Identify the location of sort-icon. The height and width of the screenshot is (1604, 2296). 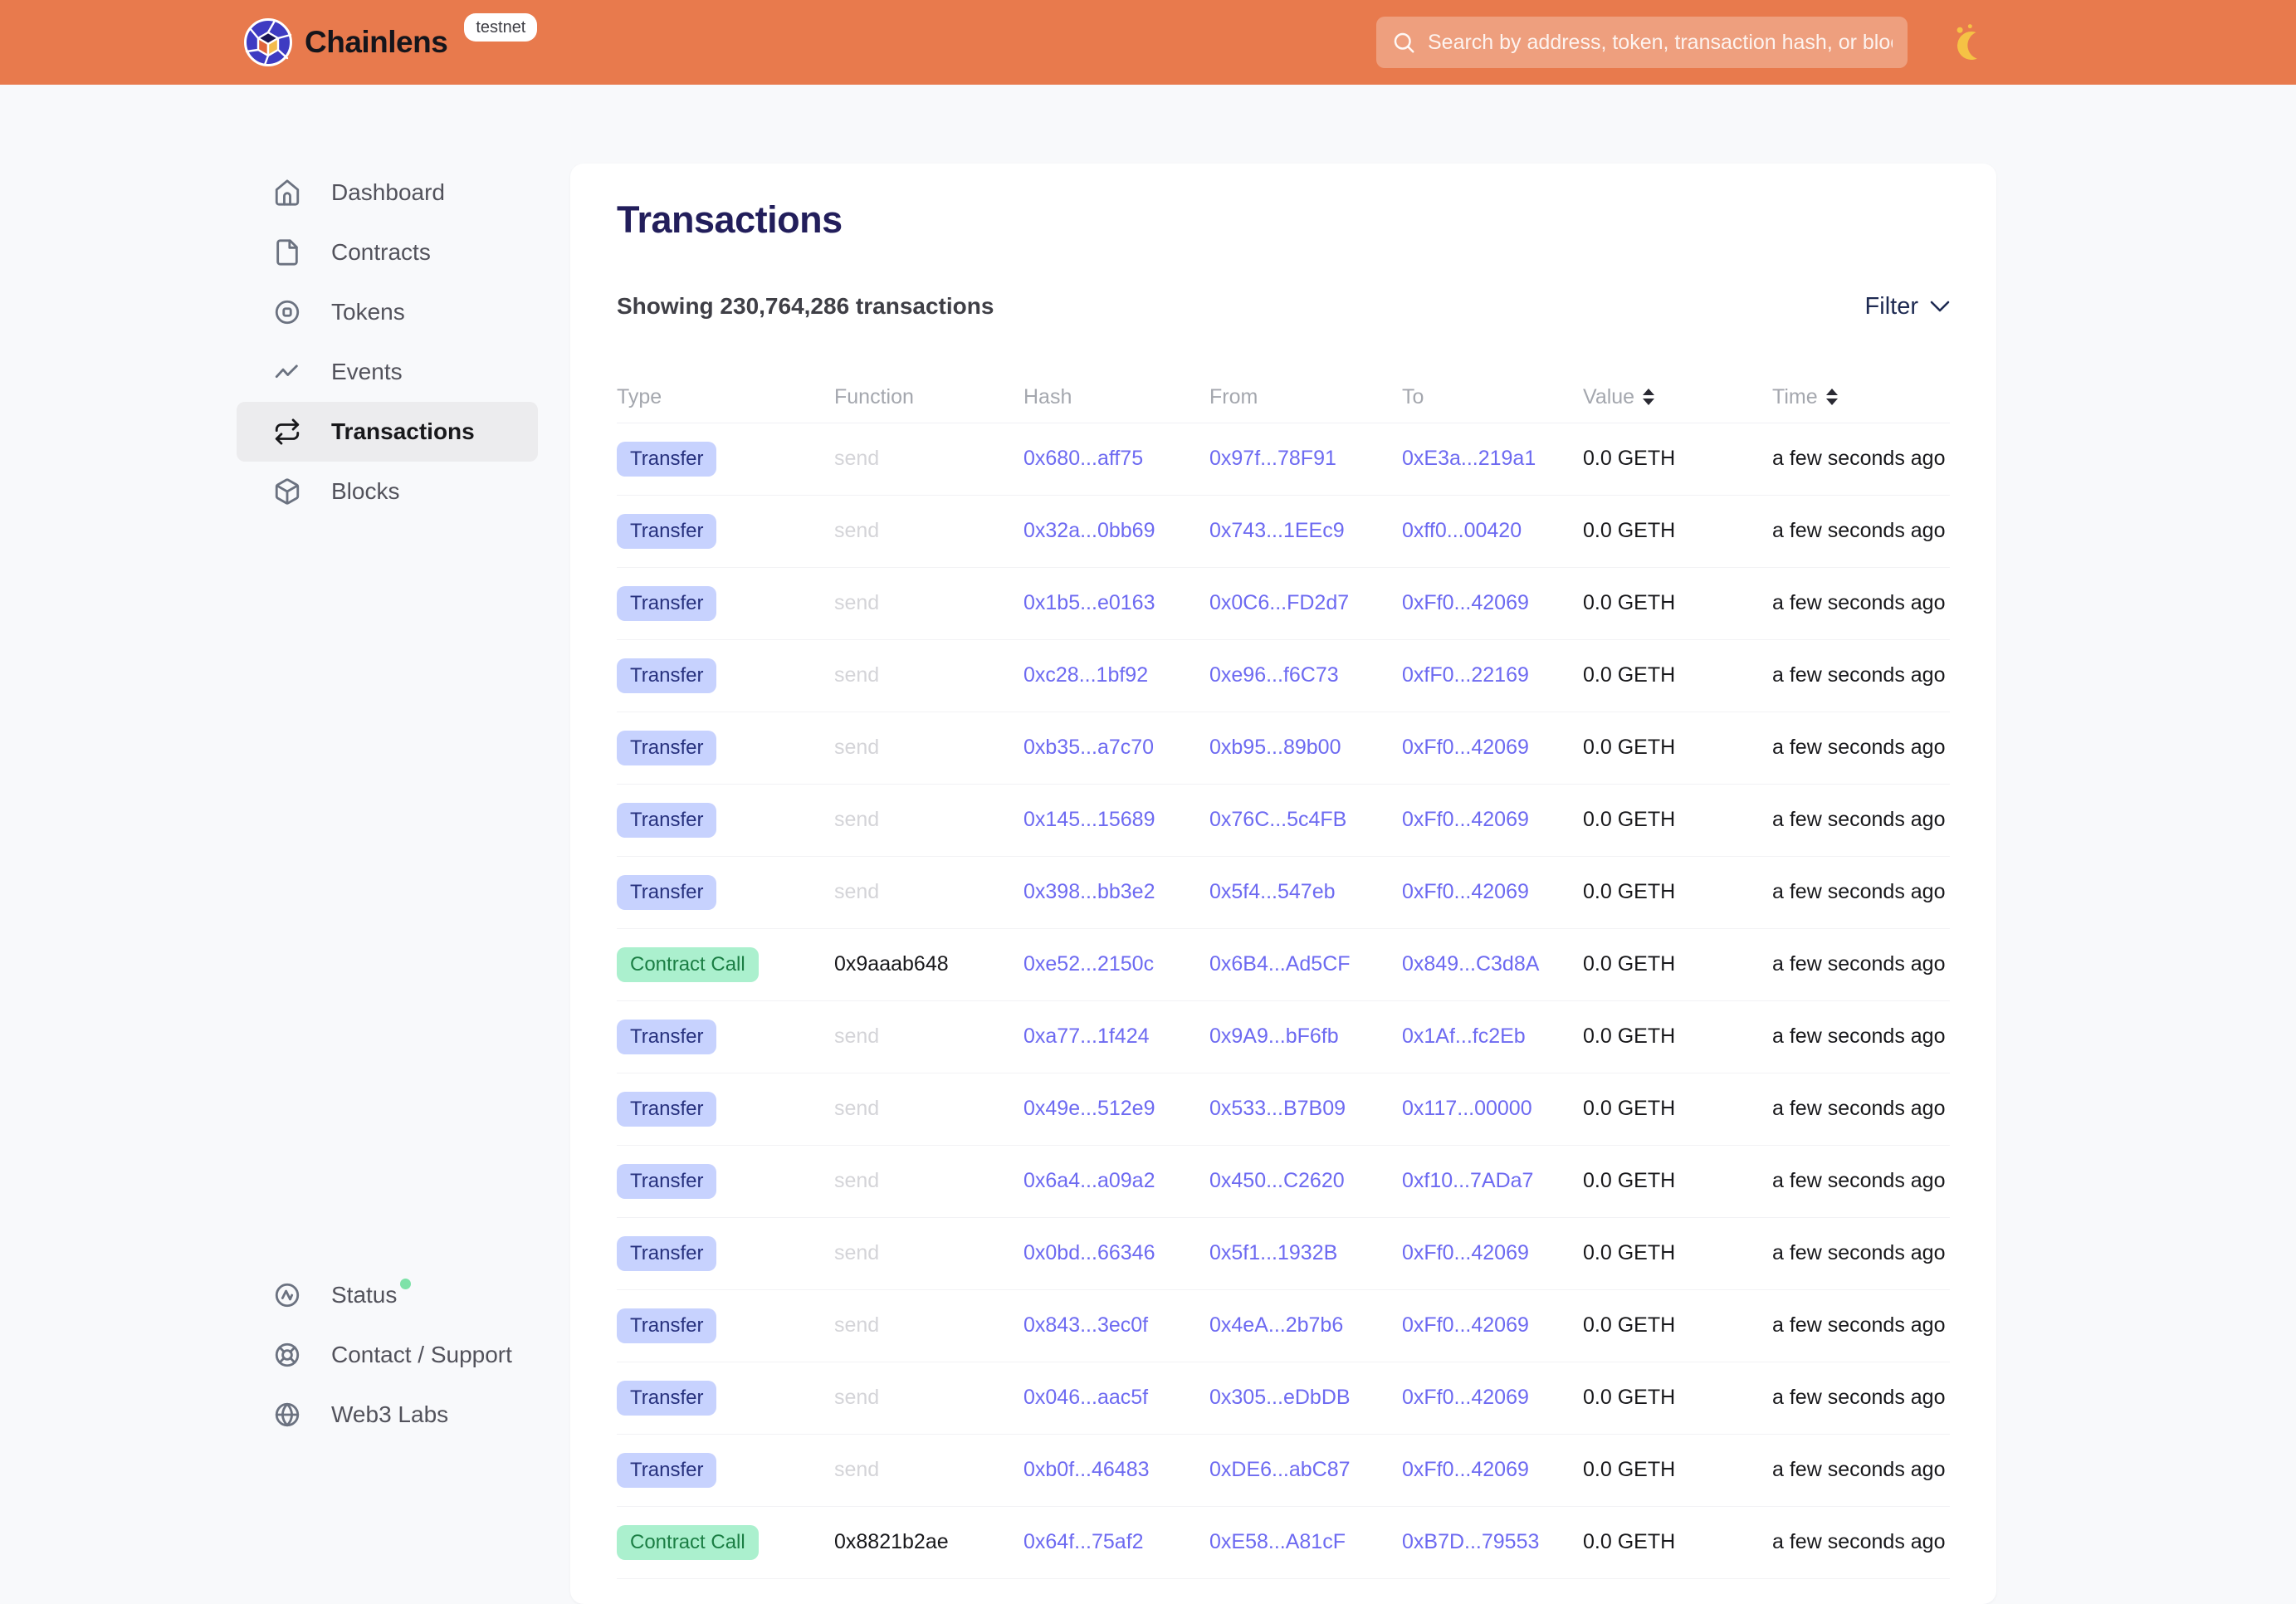
(1649, 397).